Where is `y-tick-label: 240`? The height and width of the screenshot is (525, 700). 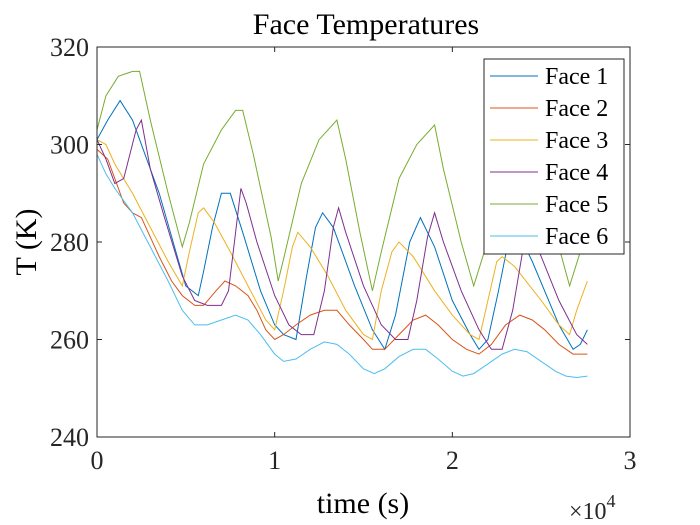
y-tick-label: 240 is located at coordinates (69, 437).